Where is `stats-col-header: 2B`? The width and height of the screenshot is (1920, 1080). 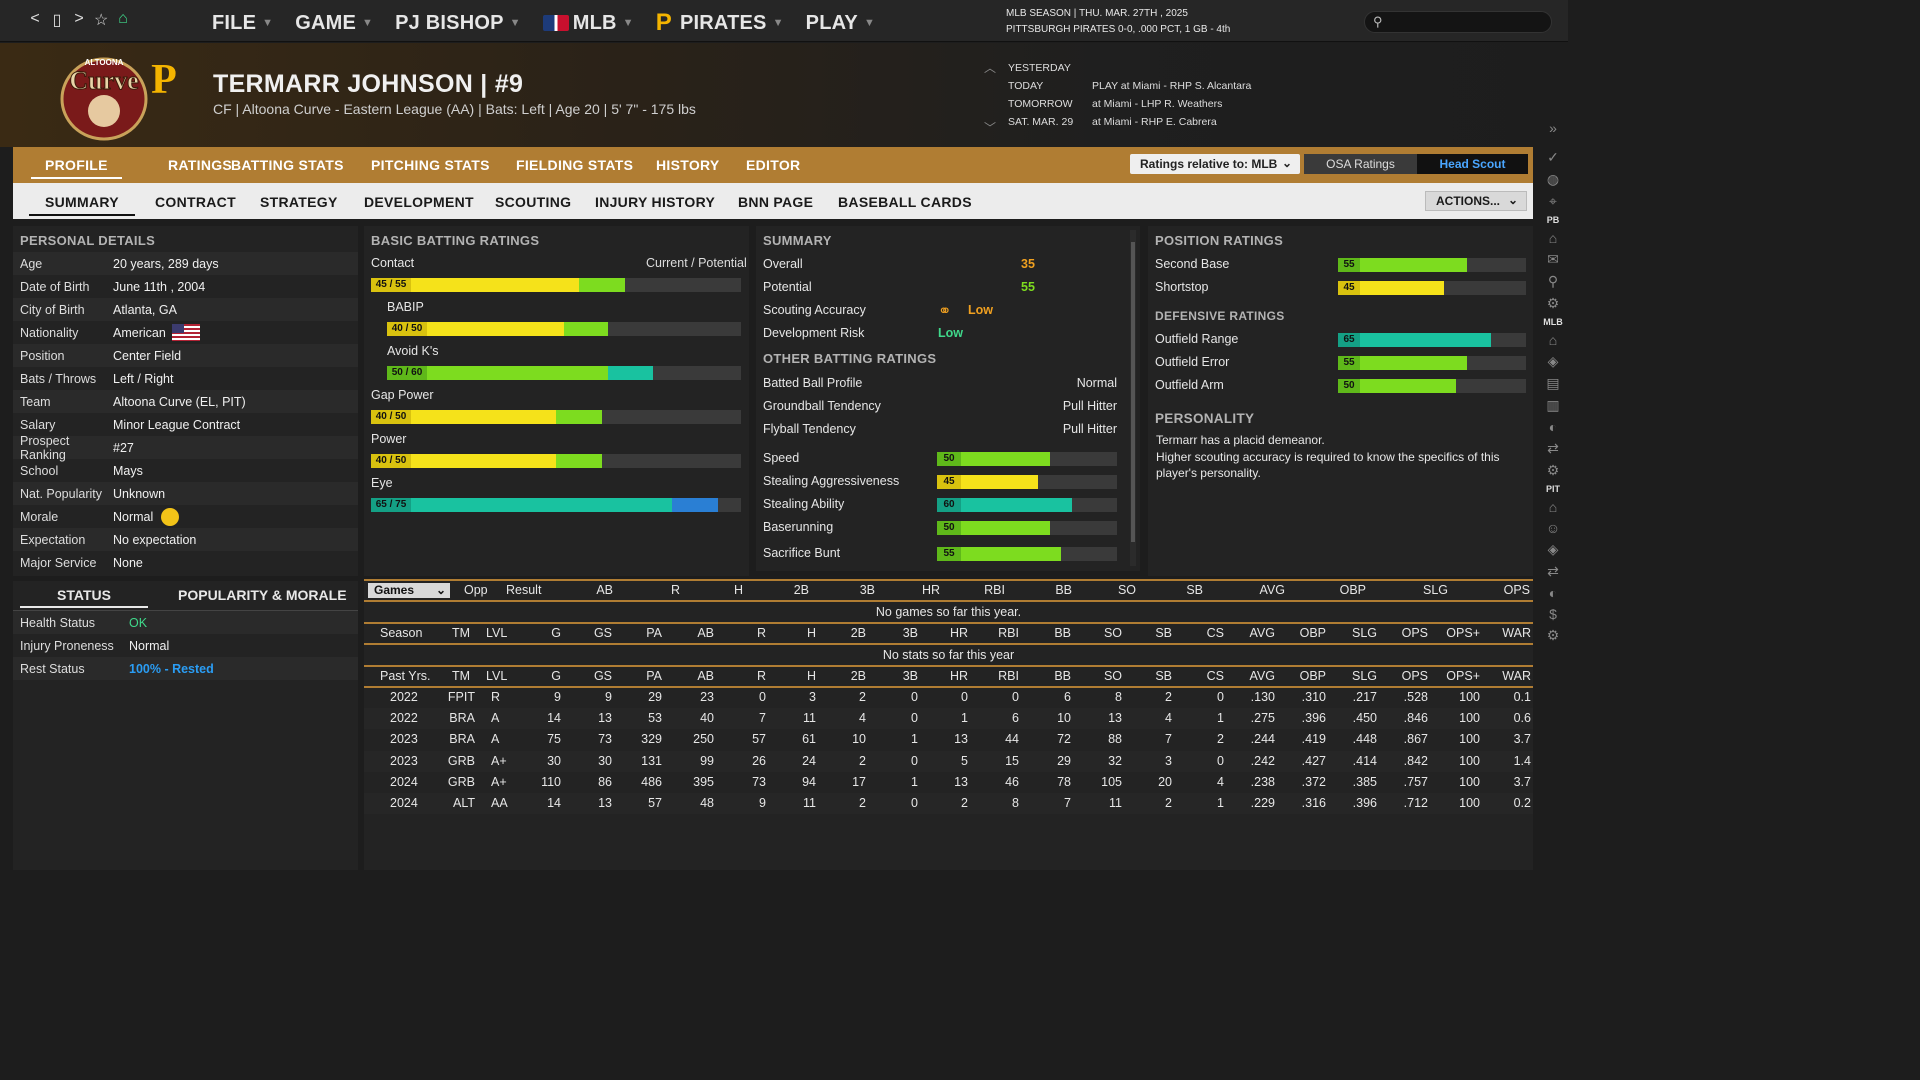 stats-col-header: 2B is located at coordinates (858, 633).